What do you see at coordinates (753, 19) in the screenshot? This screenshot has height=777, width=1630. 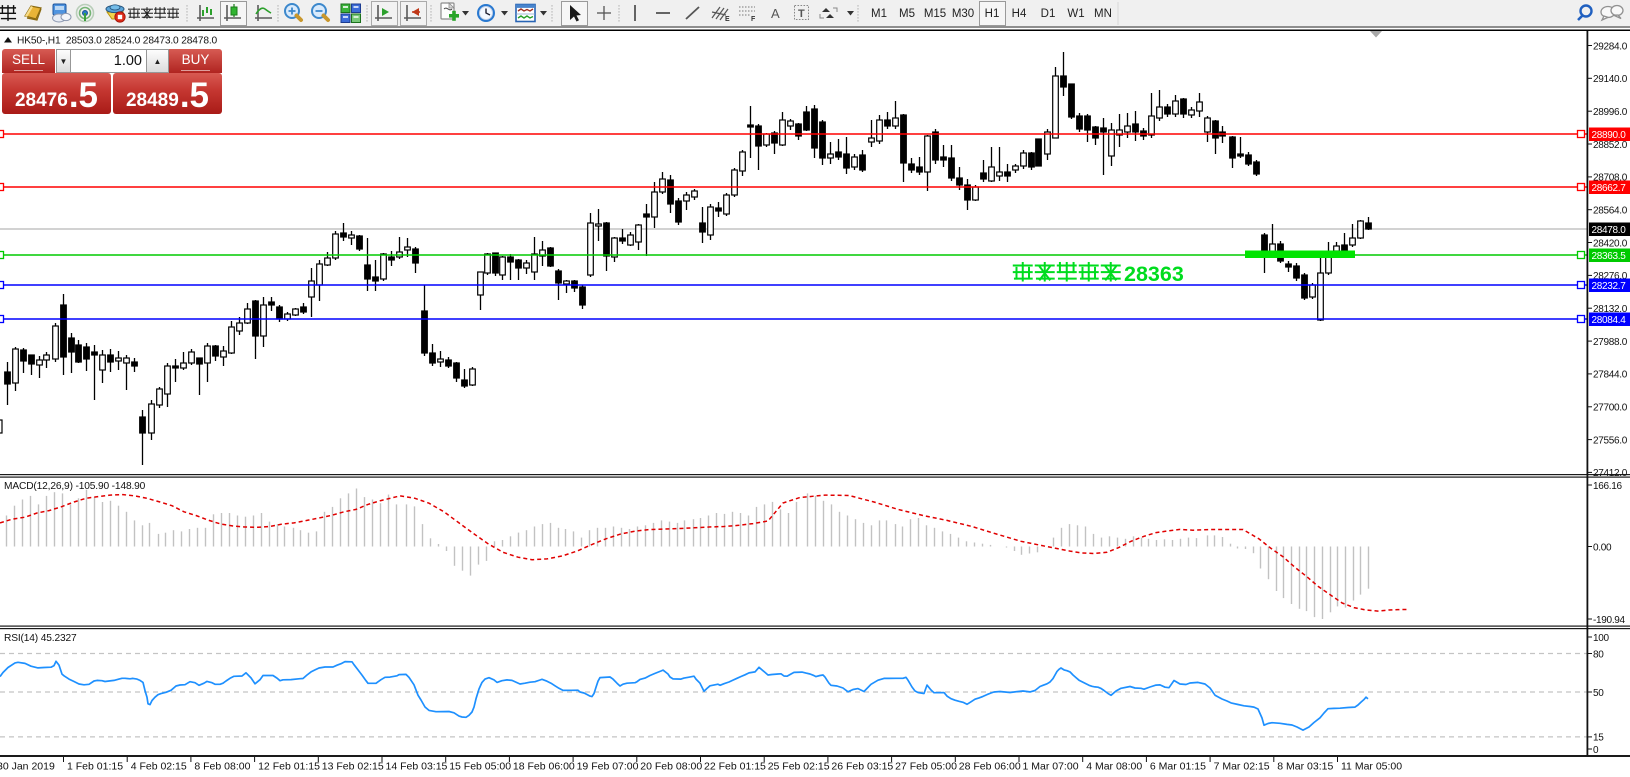 I see `svg-text: F` at bounding box center [753, 19].